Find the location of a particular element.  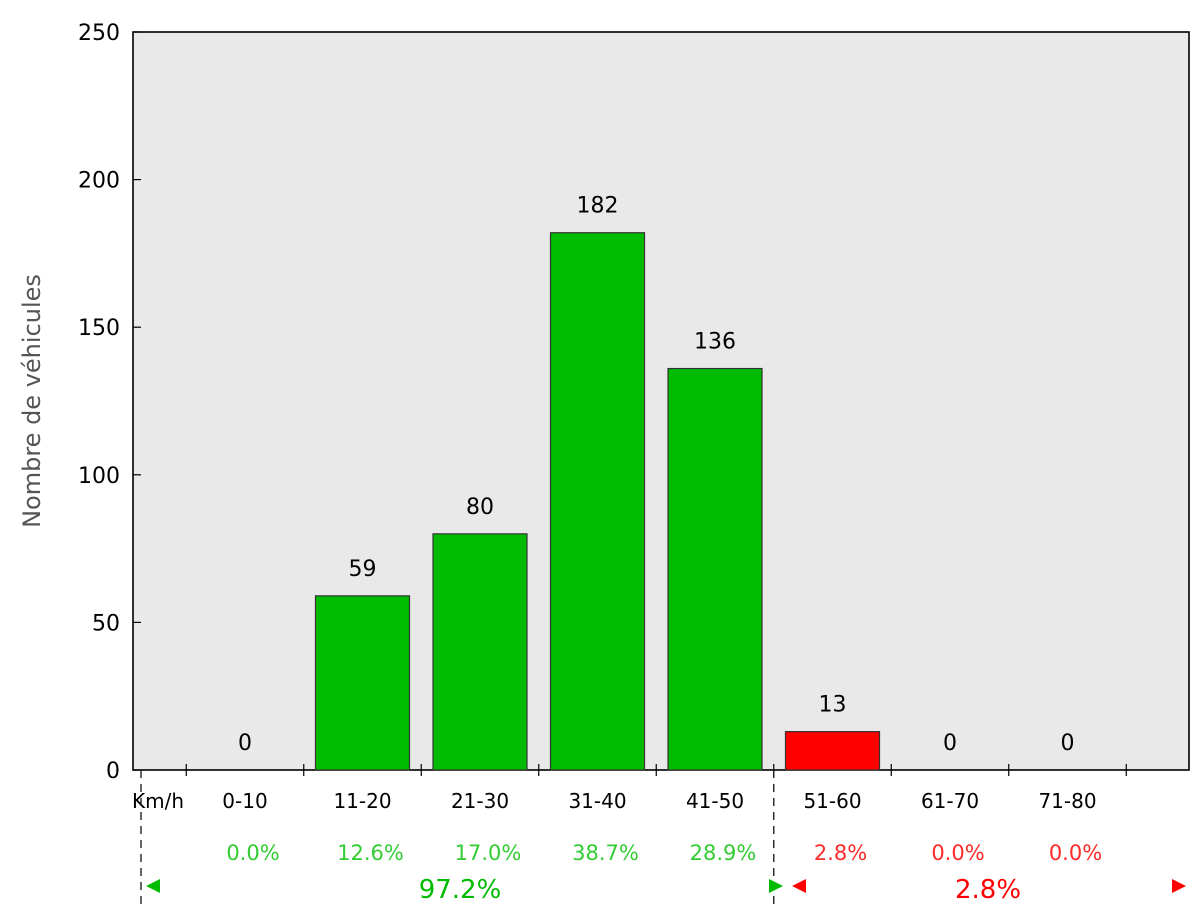

bar-value-label: 136 is located at coordinates (715, 342).